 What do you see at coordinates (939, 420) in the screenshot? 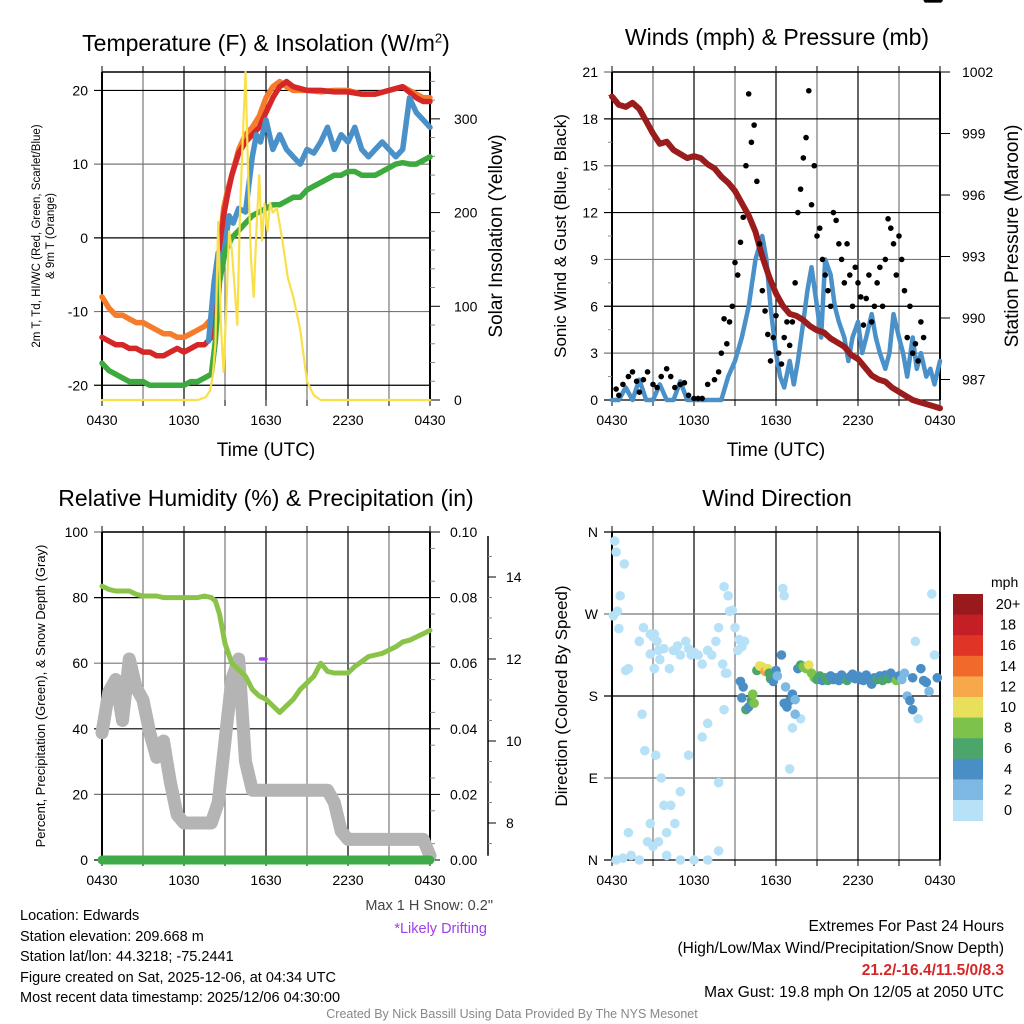
I see `winds-x-tick-label: 0430` at bounding box center [939, 420].